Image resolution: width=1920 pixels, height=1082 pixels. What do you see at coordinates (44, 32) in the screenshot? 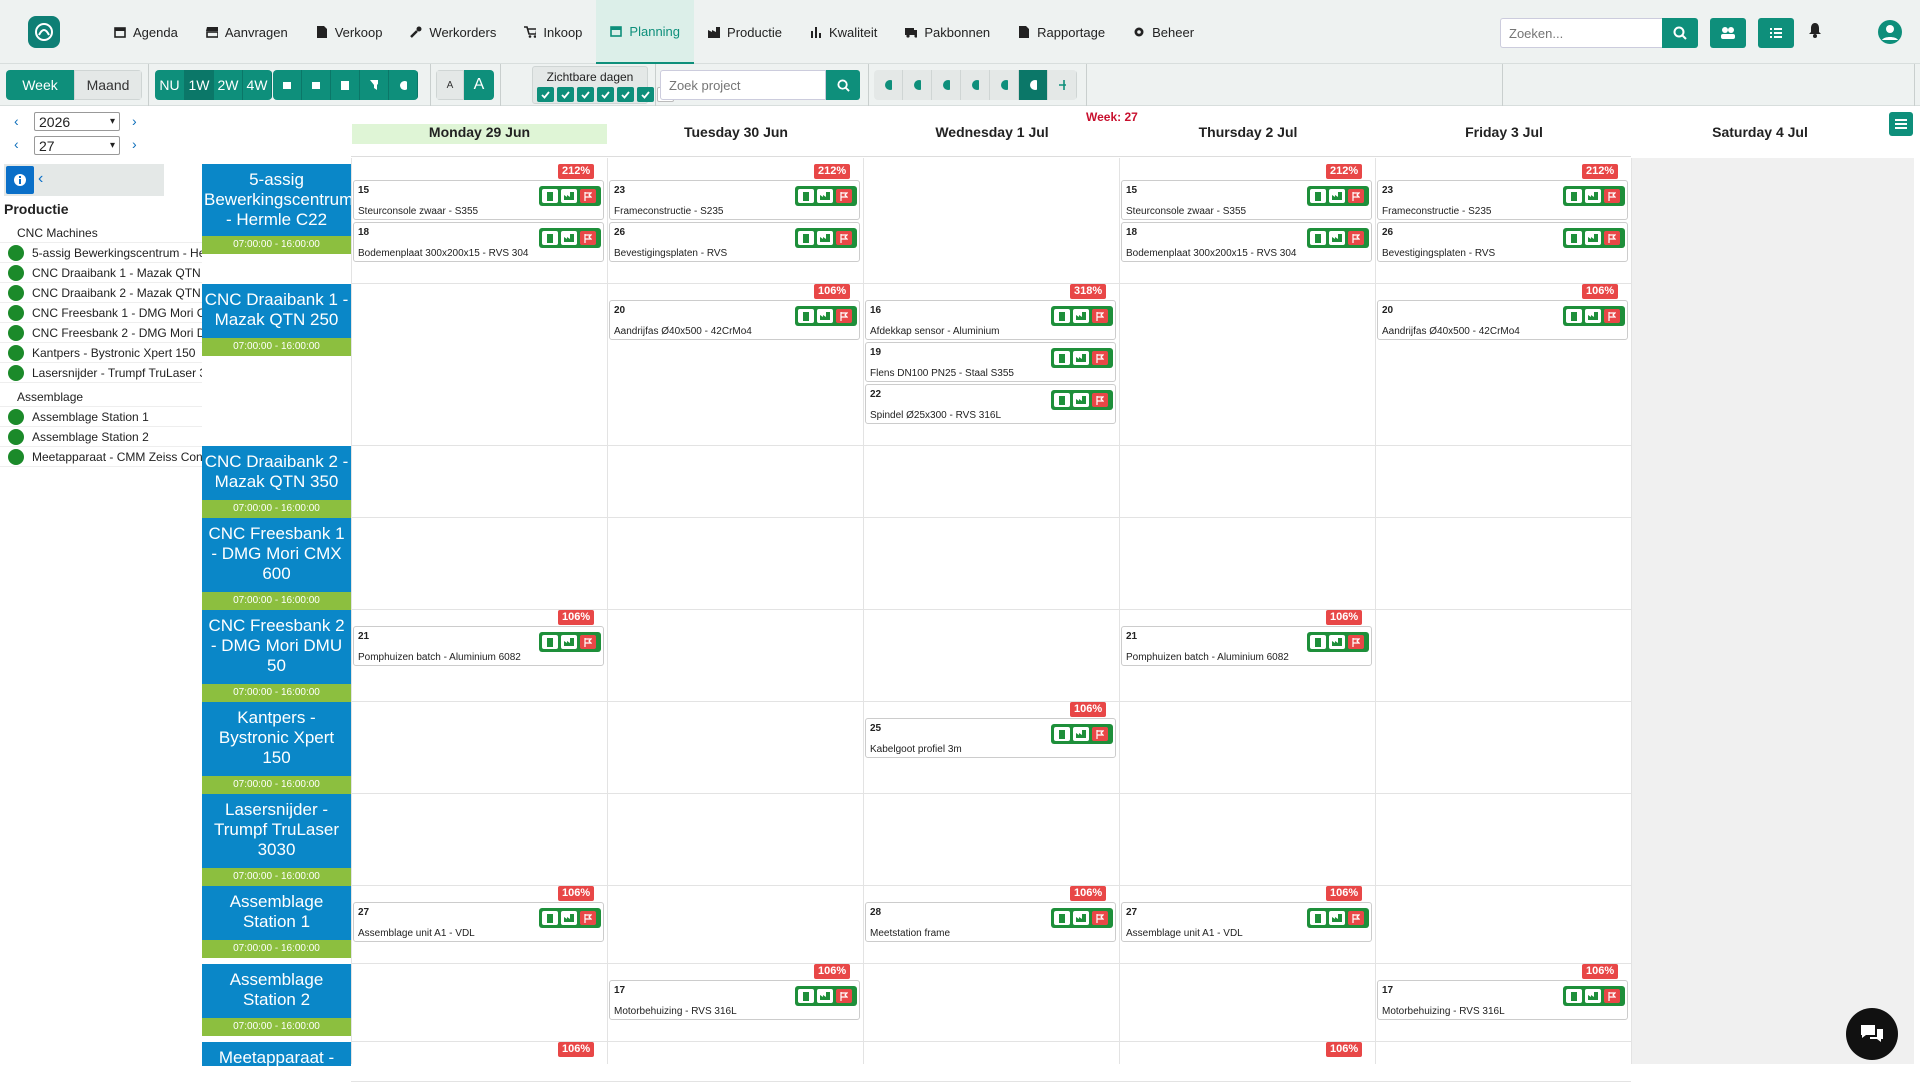
I see `app-logo` at bounding box center [44, 32].